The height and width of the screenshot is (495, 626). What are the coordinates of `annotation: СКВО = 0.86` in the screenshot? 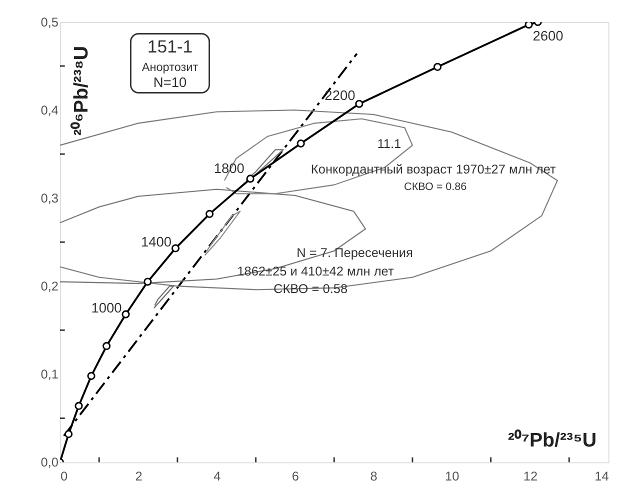 It's located at (435, 187).